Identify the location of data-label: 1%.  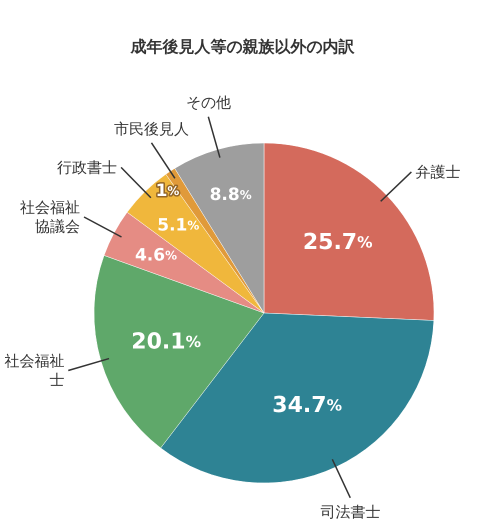
(168, 191).